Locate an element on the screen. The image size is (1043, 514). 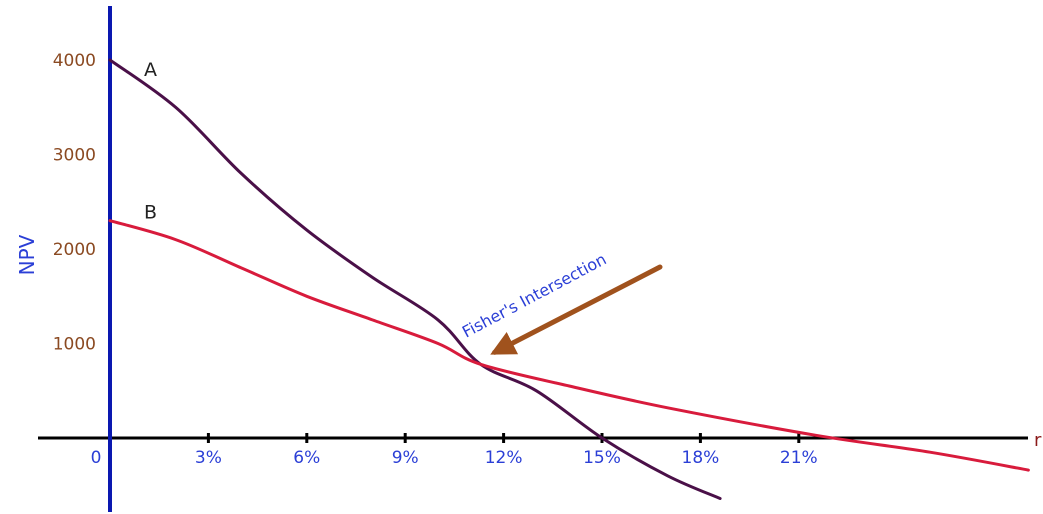
x-tick-label: 0 is located at coordinates (96, 458).